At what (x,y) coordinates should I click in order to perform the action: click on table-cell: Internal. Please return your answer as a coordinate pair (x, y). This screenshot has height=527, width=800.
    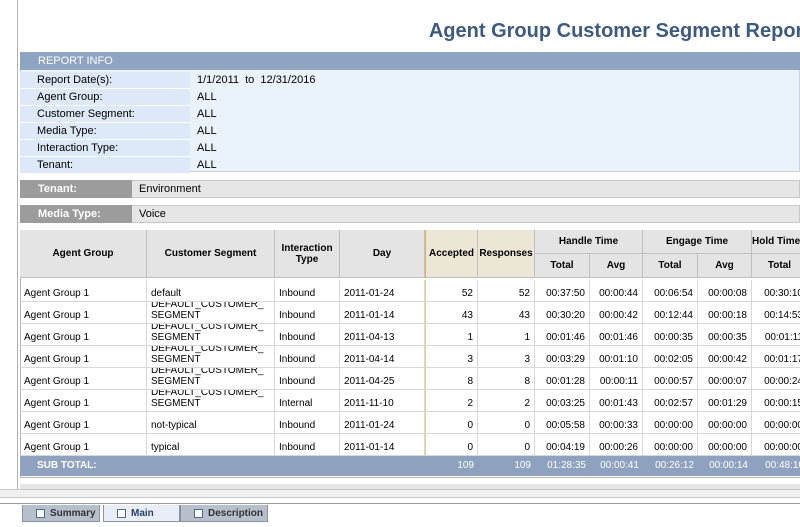
    Looking at the image, I should click on (307, 401).